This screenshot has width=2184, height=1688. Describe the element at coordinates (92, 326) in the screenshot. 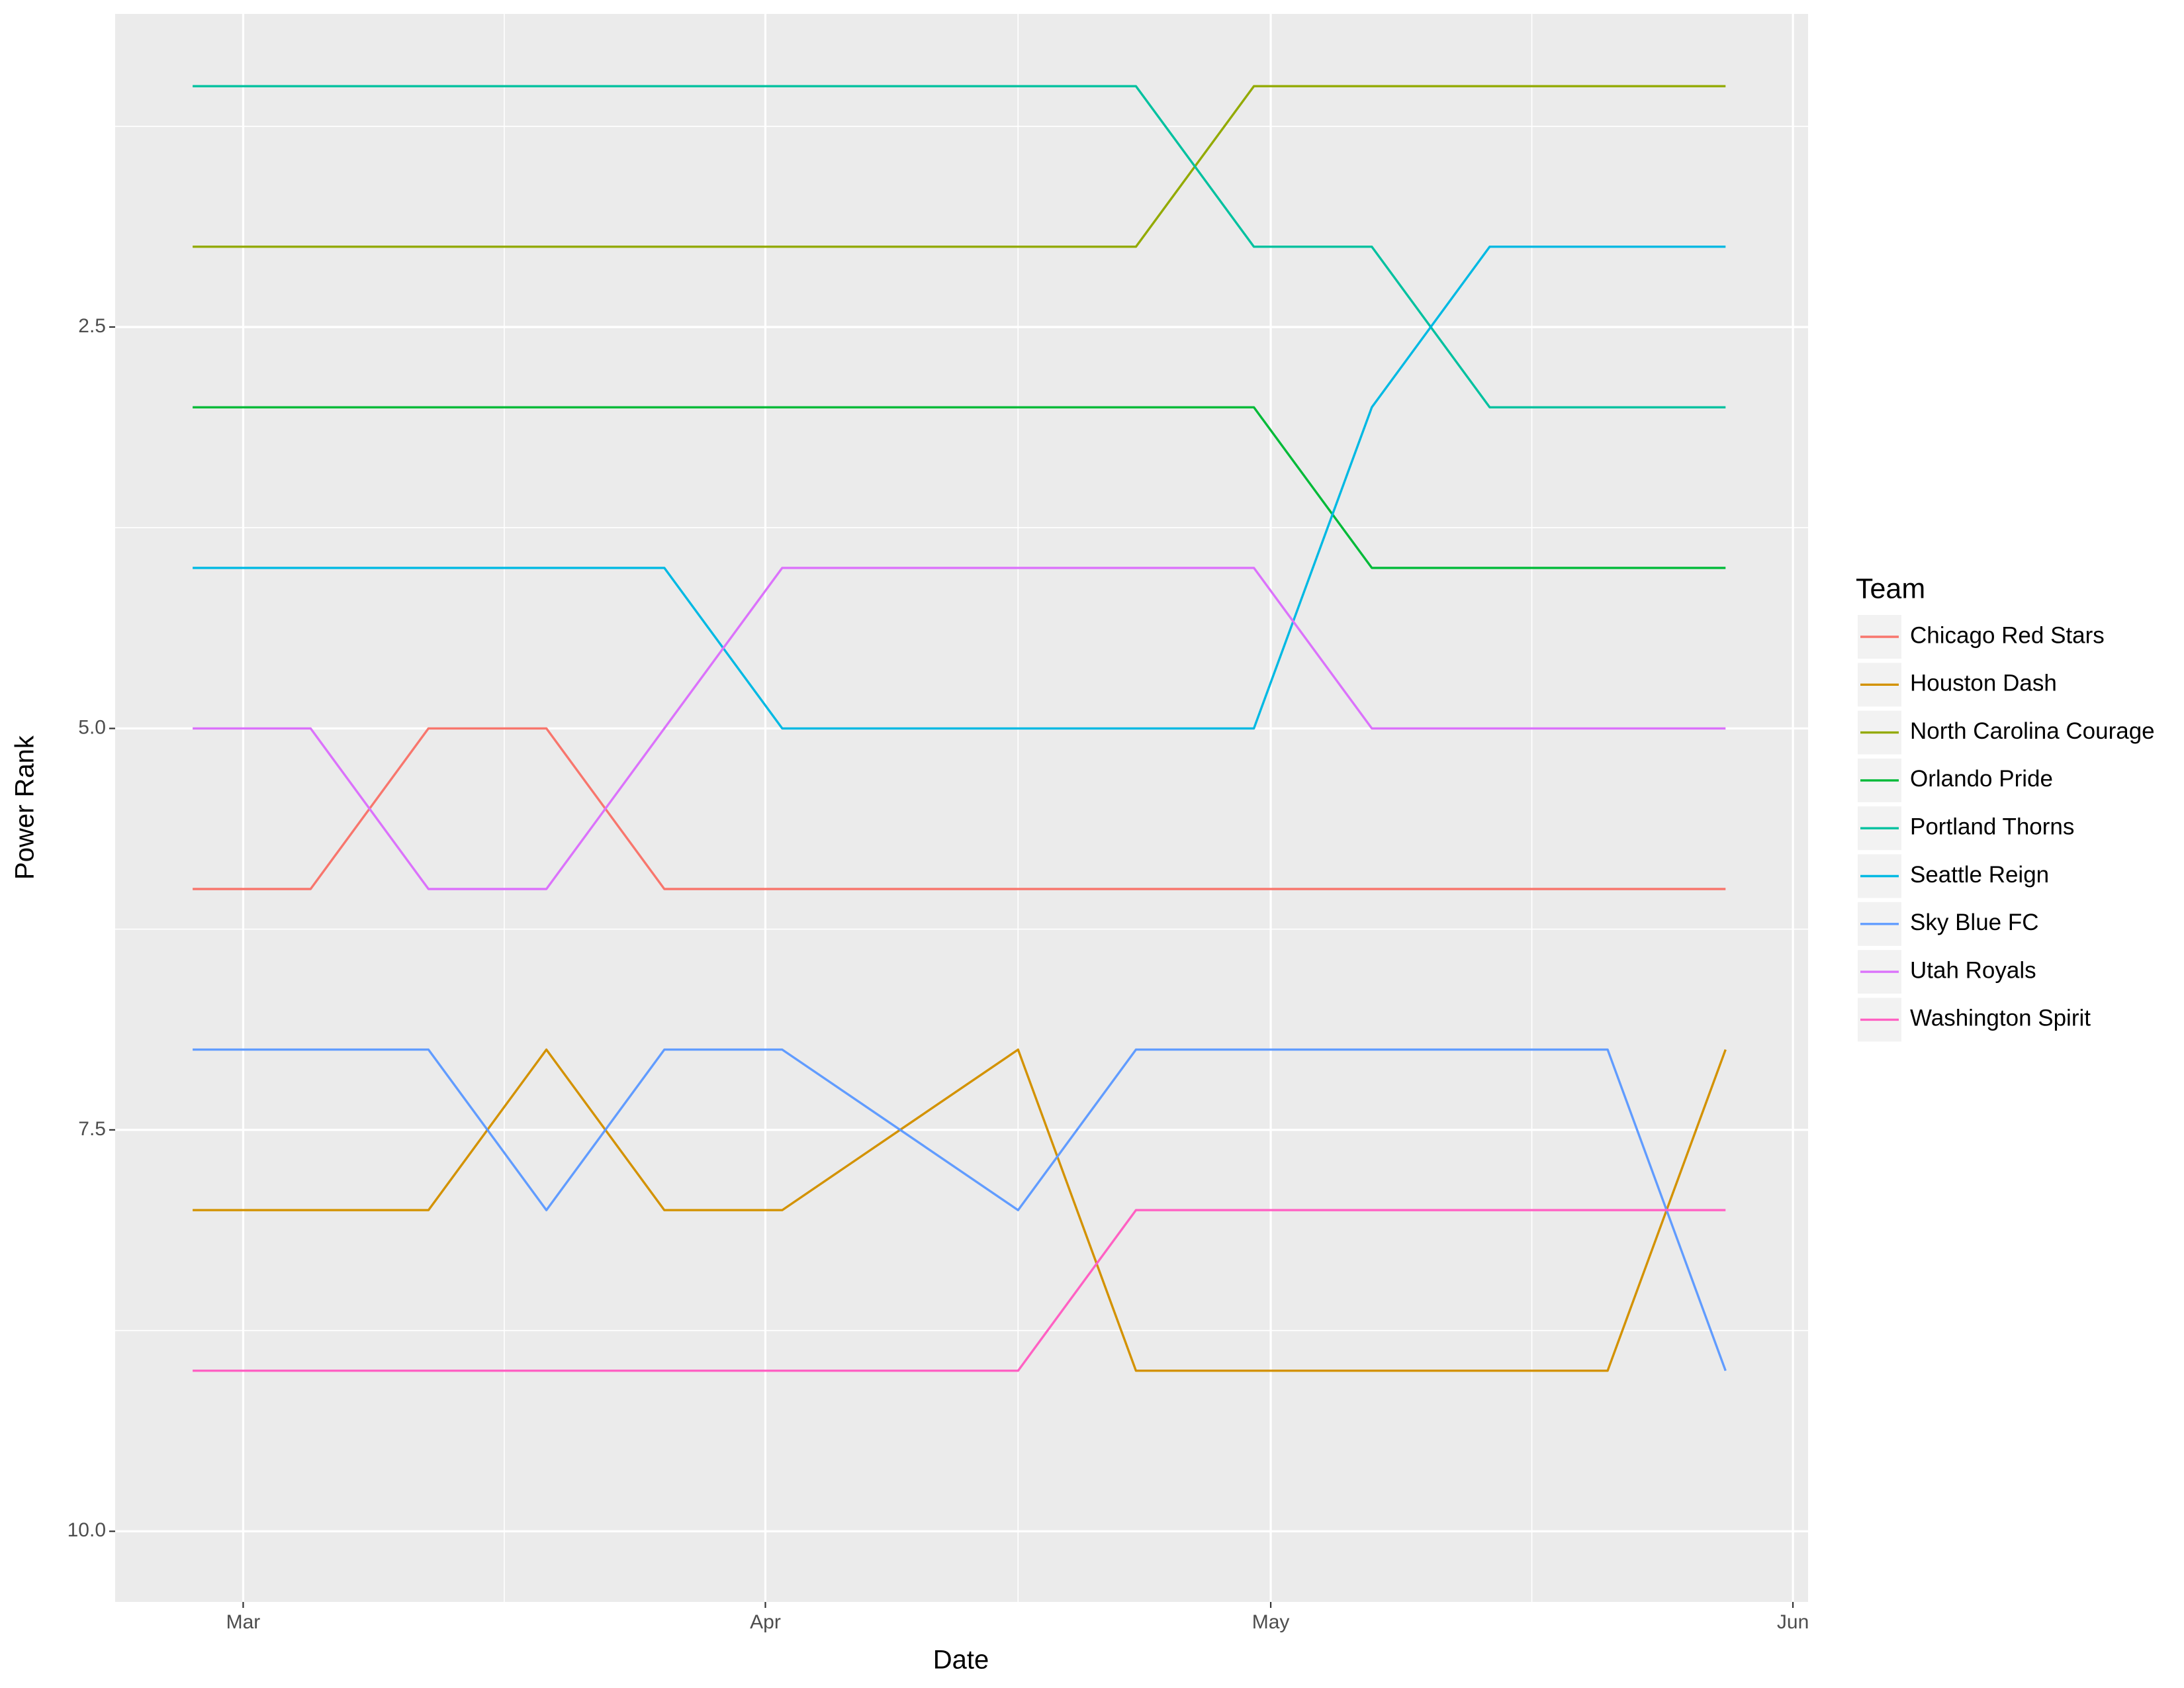

I see `y-tick-label: 2.5` at that location.